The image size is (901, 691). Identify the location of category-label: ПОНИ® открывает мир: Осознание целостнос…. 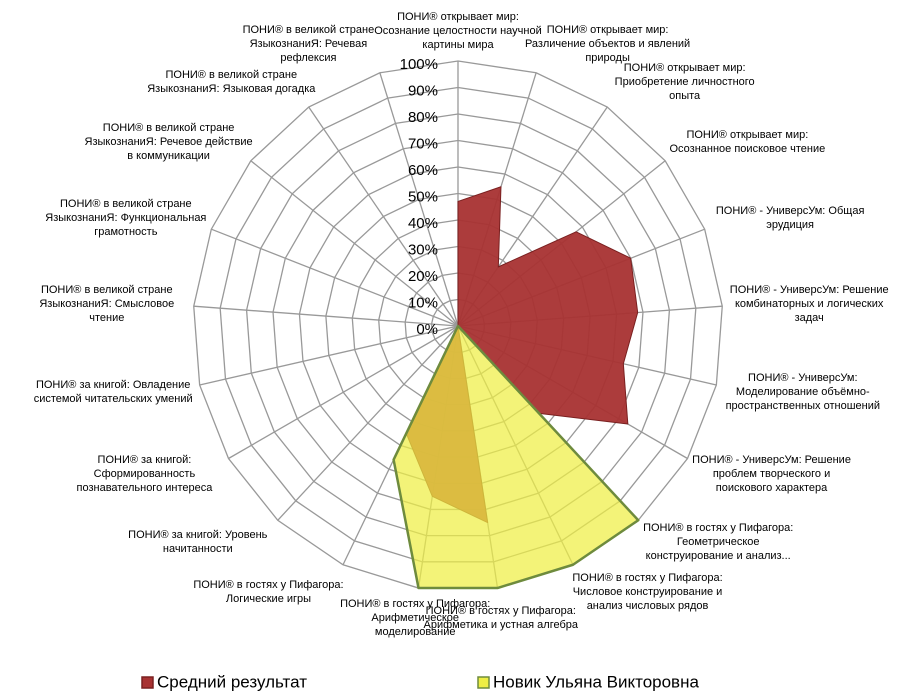
(458, 31).